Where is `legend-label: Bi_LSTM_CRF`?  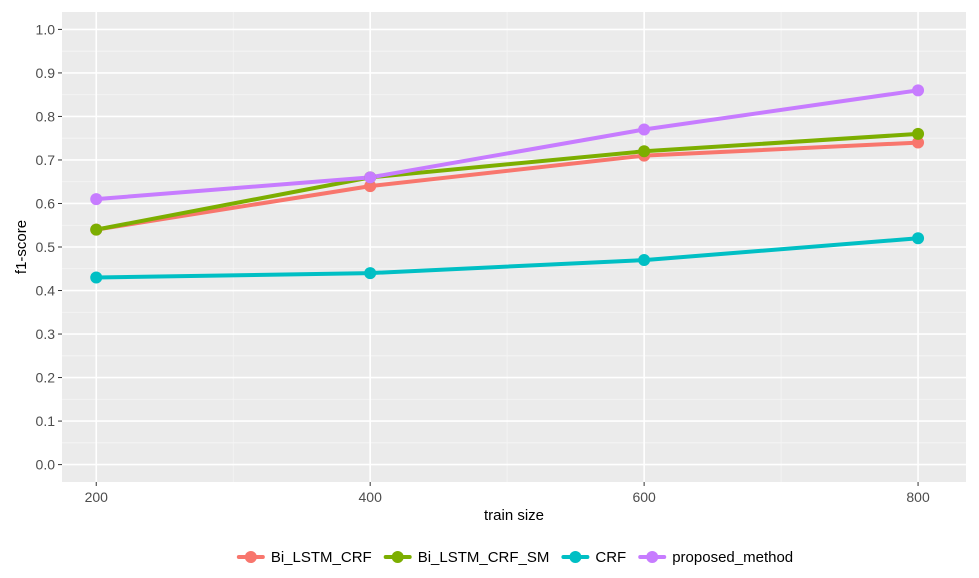
legend-label: Bi_LSTM_CRF is located at coordinates (321, 557).